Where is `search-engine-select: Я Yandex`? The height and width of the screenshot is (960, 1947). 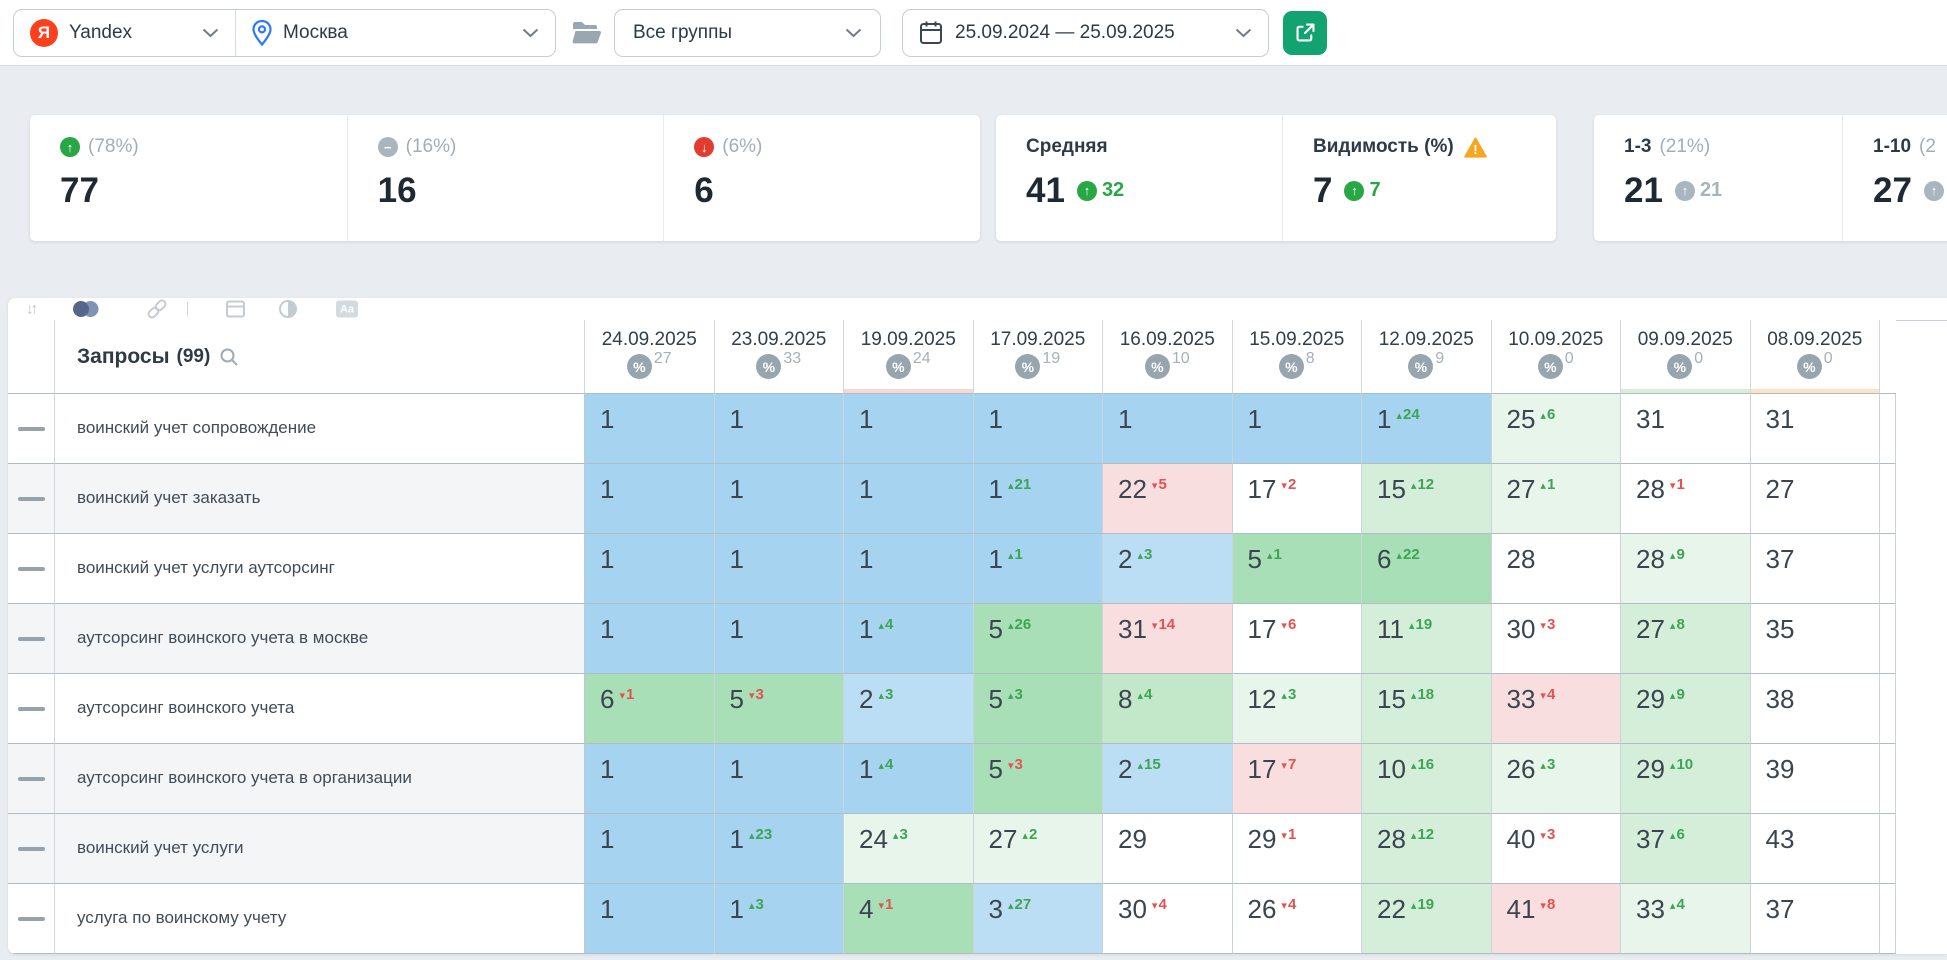
search-engine-select: Я Yandex is located at coordinates (125, 32).